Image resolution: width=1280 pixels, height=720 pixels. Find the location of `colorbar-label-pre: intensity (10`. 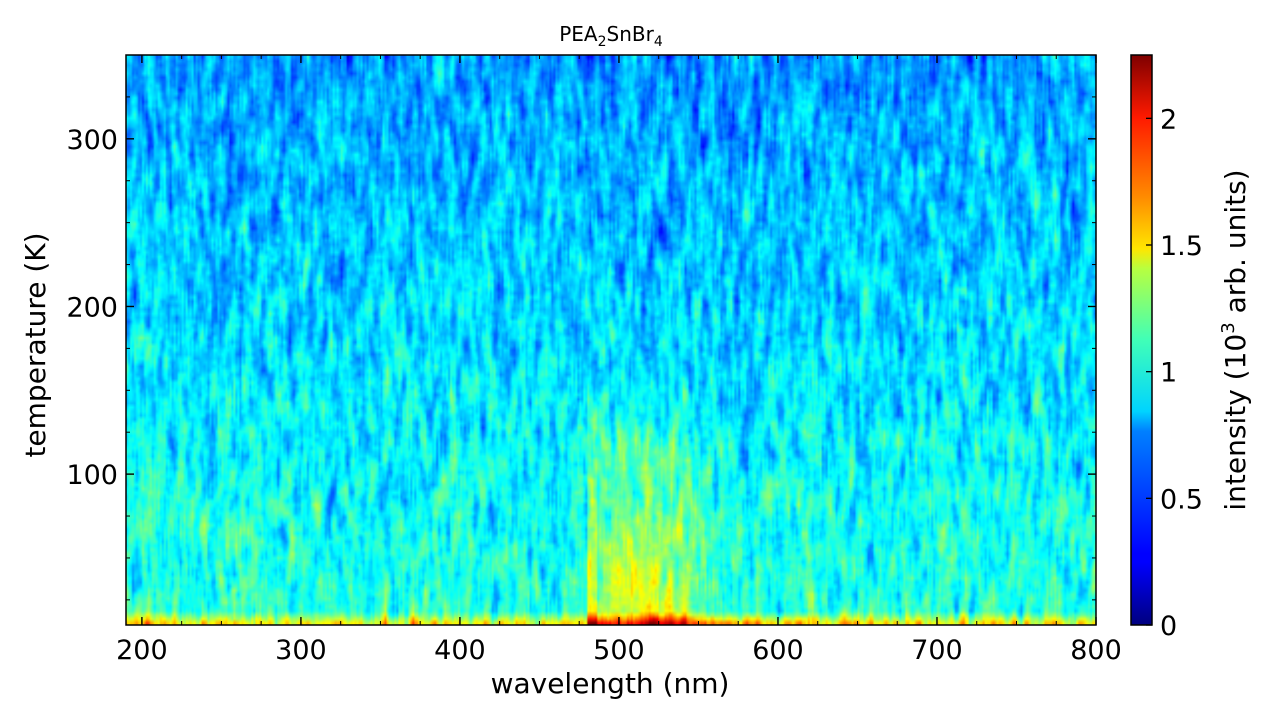

colorbar-label-pre: intensity (10 is located at coordinates (1235, 422).